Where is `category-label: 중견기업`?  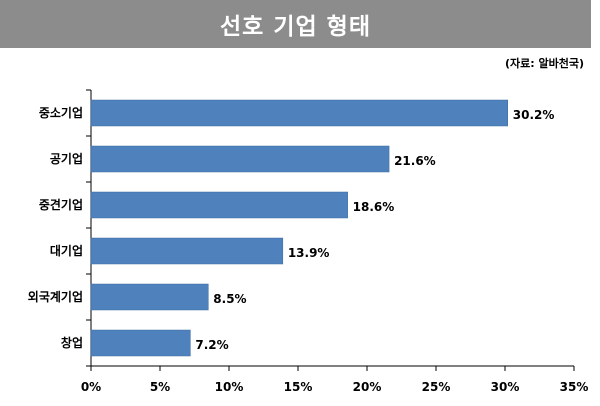
category-label: 중견기업 is located at coordinates (61, 204).